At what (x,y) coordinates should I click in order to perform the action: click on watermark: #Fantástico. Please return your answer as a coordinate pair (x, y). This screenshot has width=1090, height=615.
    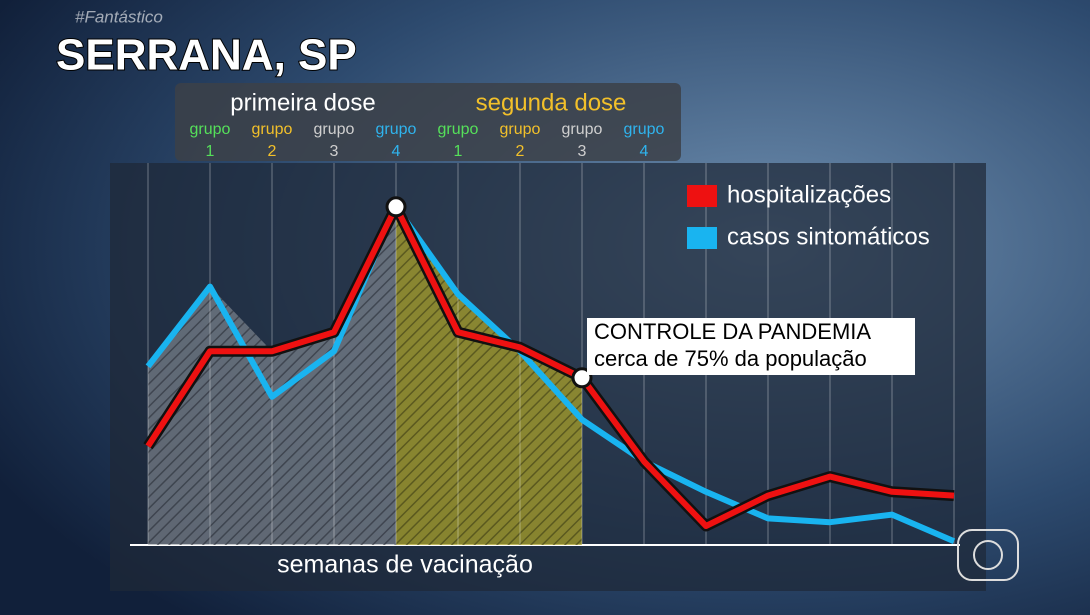
    Looking at the image, I should click on (119, 16).